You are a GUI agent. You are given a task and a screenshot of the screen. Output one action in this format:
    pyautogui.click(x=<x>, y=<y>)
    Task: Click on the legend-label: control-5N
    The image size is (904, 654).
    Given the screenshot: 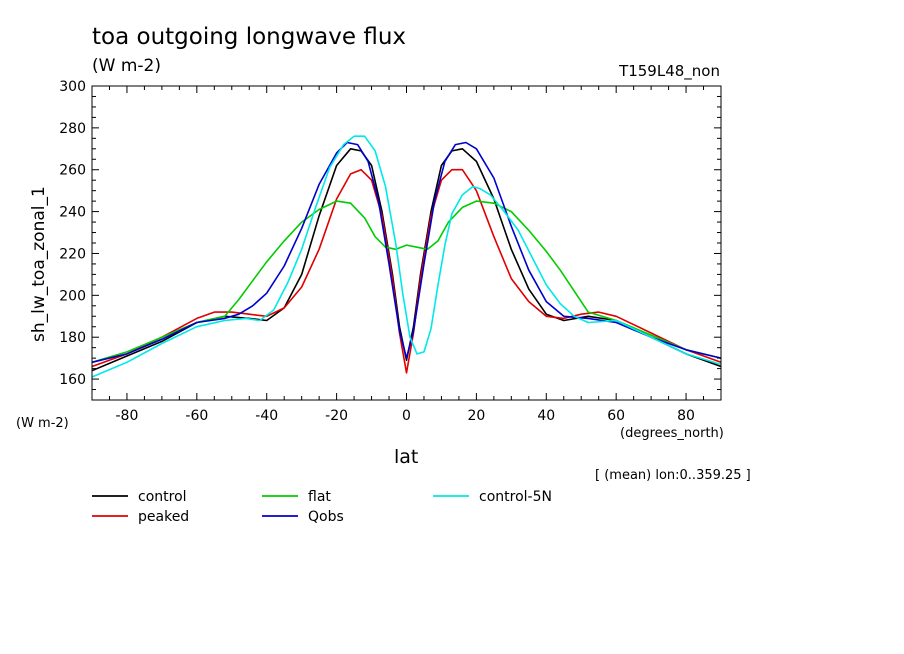 What is the action you would take?
    pyautogui.click(x=515, y=497)
    